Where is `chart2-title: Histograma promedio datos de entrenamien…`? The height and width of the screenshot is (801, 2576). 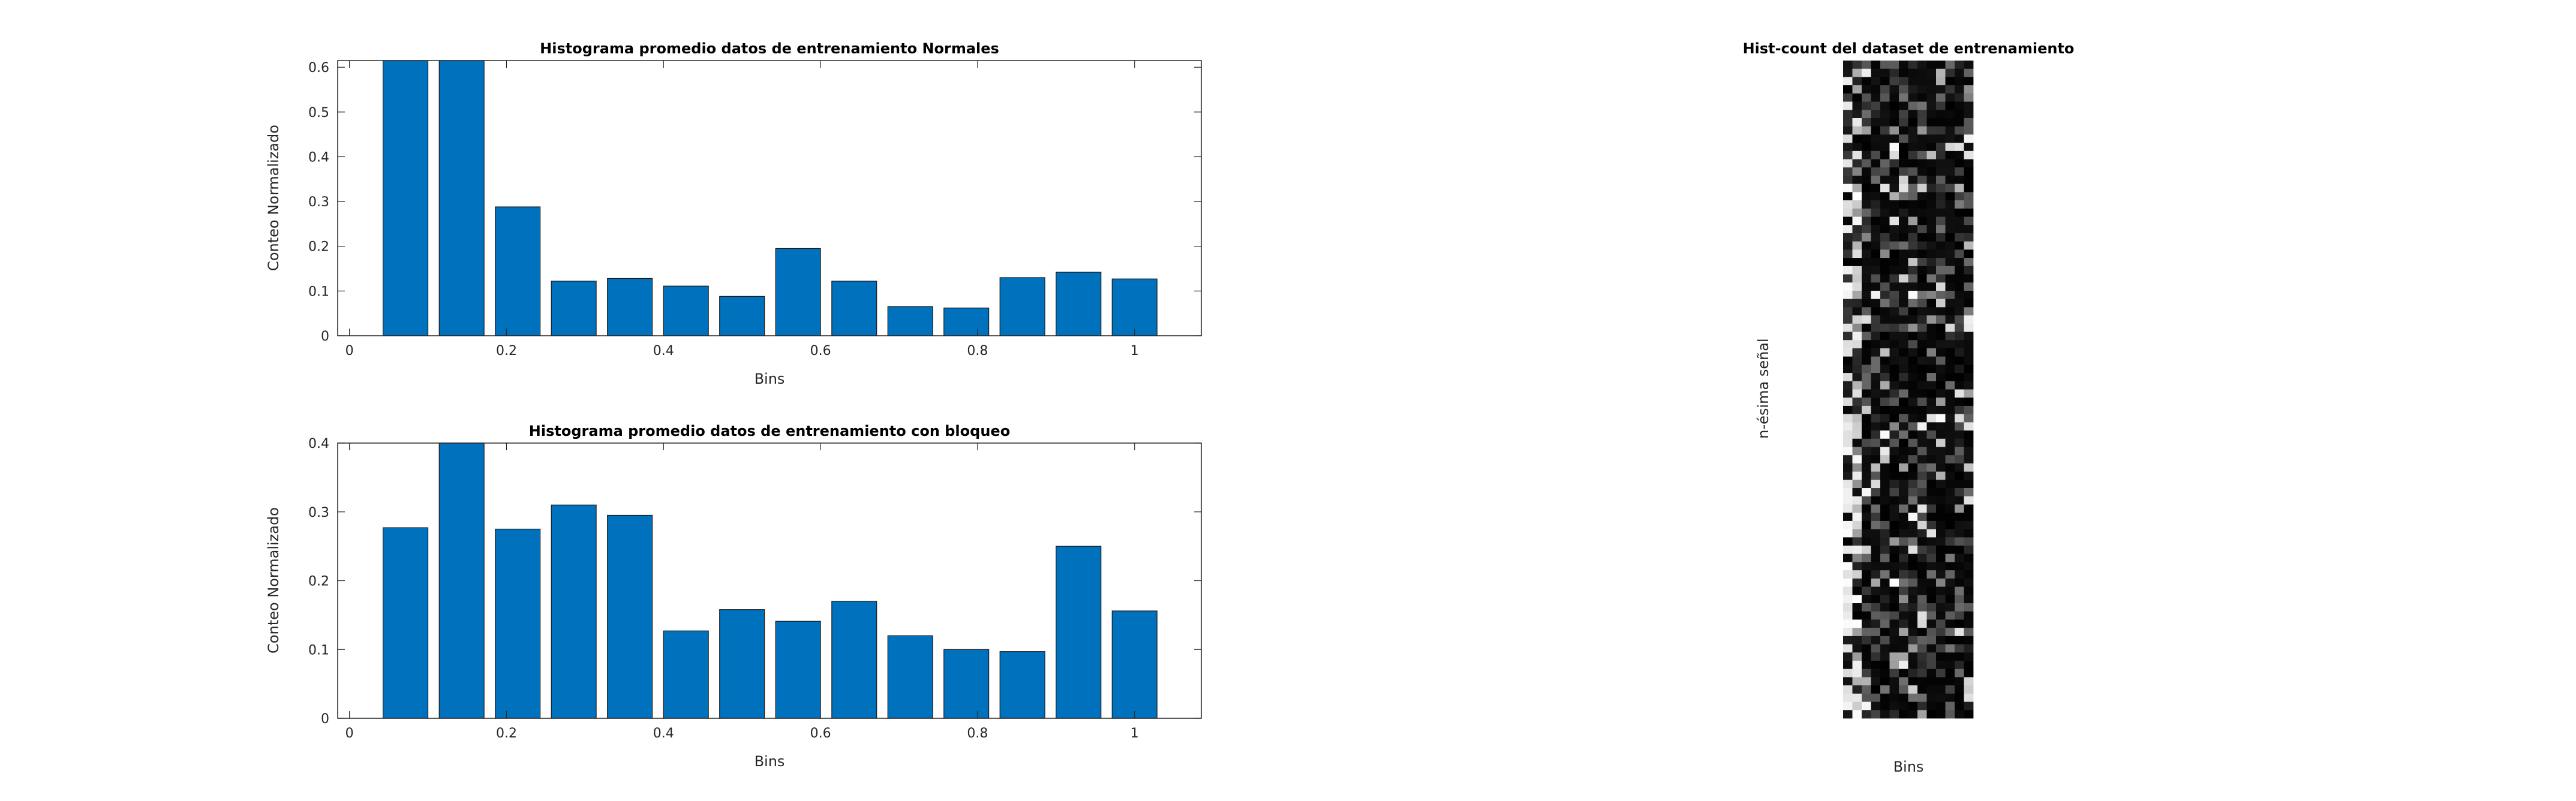 chart2-title: Histograma promedio datos de entrenamien… is located at coordinates (770, 431).